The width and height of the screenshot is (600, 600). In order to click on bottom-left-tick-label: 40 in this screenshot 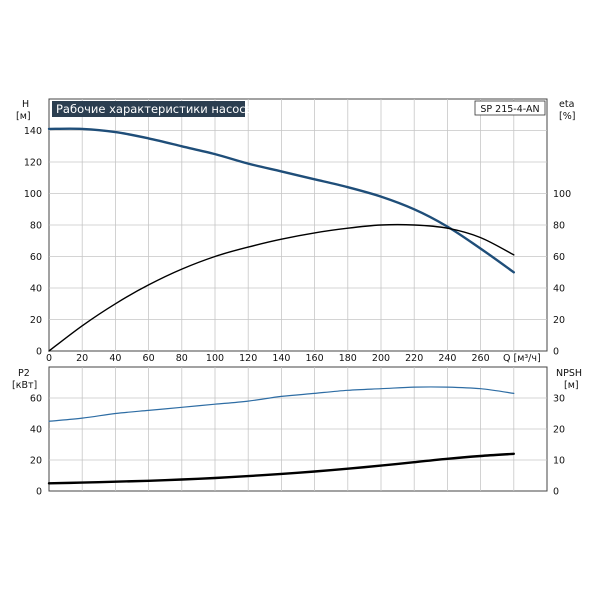, I will do `click(36, 430)`.